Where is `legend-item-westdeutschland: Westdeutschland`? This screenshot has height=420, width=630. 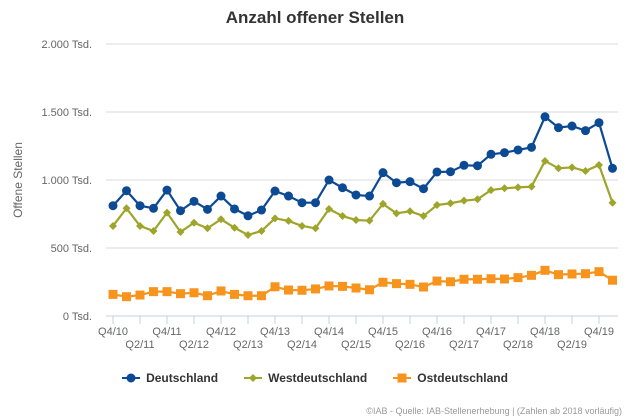 legend-item-westdeutschland: Westdeutschland is located at coordinates (305, 378).